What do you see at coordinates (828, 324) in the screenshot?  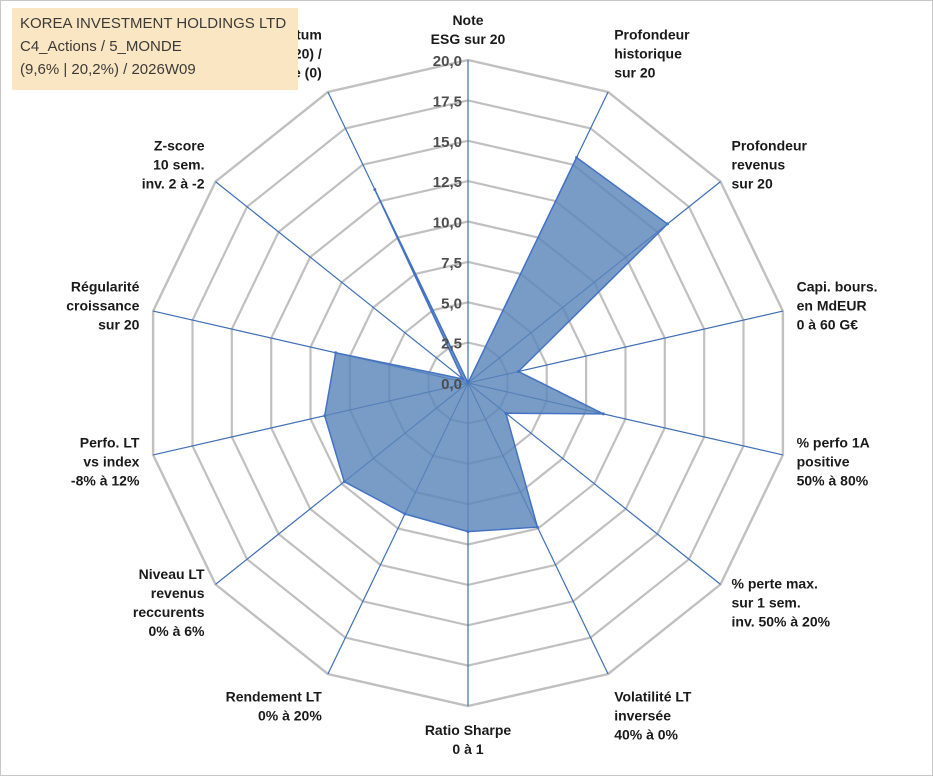 I see `axis-label-line: 0 à 60 G€` at bounding box center [828, 324].